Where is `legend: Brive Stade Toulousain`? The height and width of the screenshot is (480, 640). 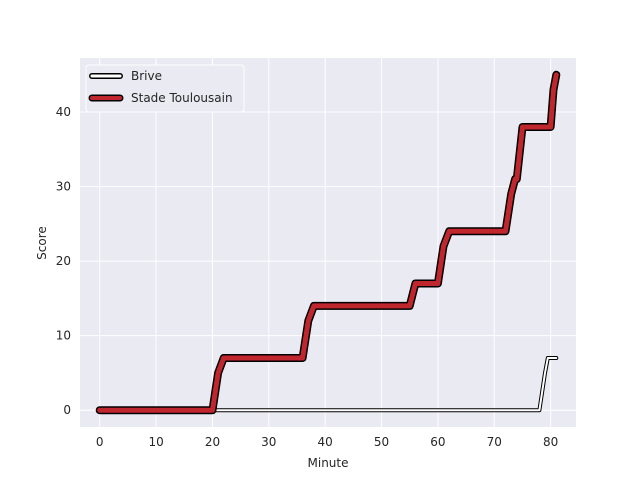
legend: Brive Stade Toulousain is located at coordinates (165, 88).